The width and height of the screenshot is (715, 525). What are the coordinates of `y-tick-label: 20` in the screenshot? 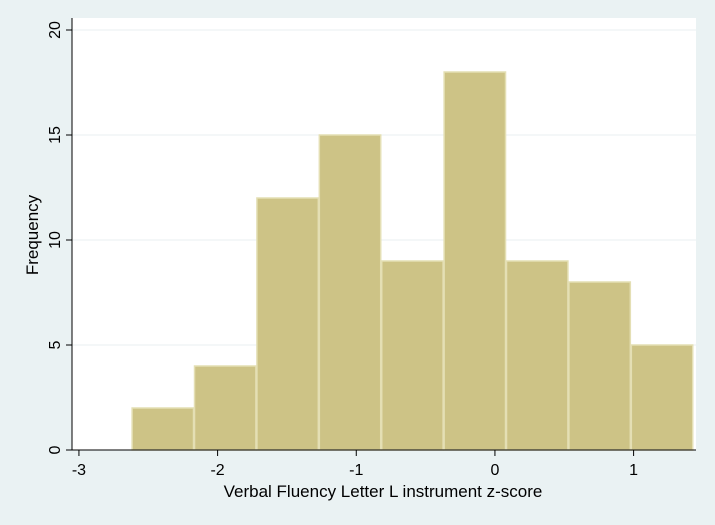 It's located at (55, 30).